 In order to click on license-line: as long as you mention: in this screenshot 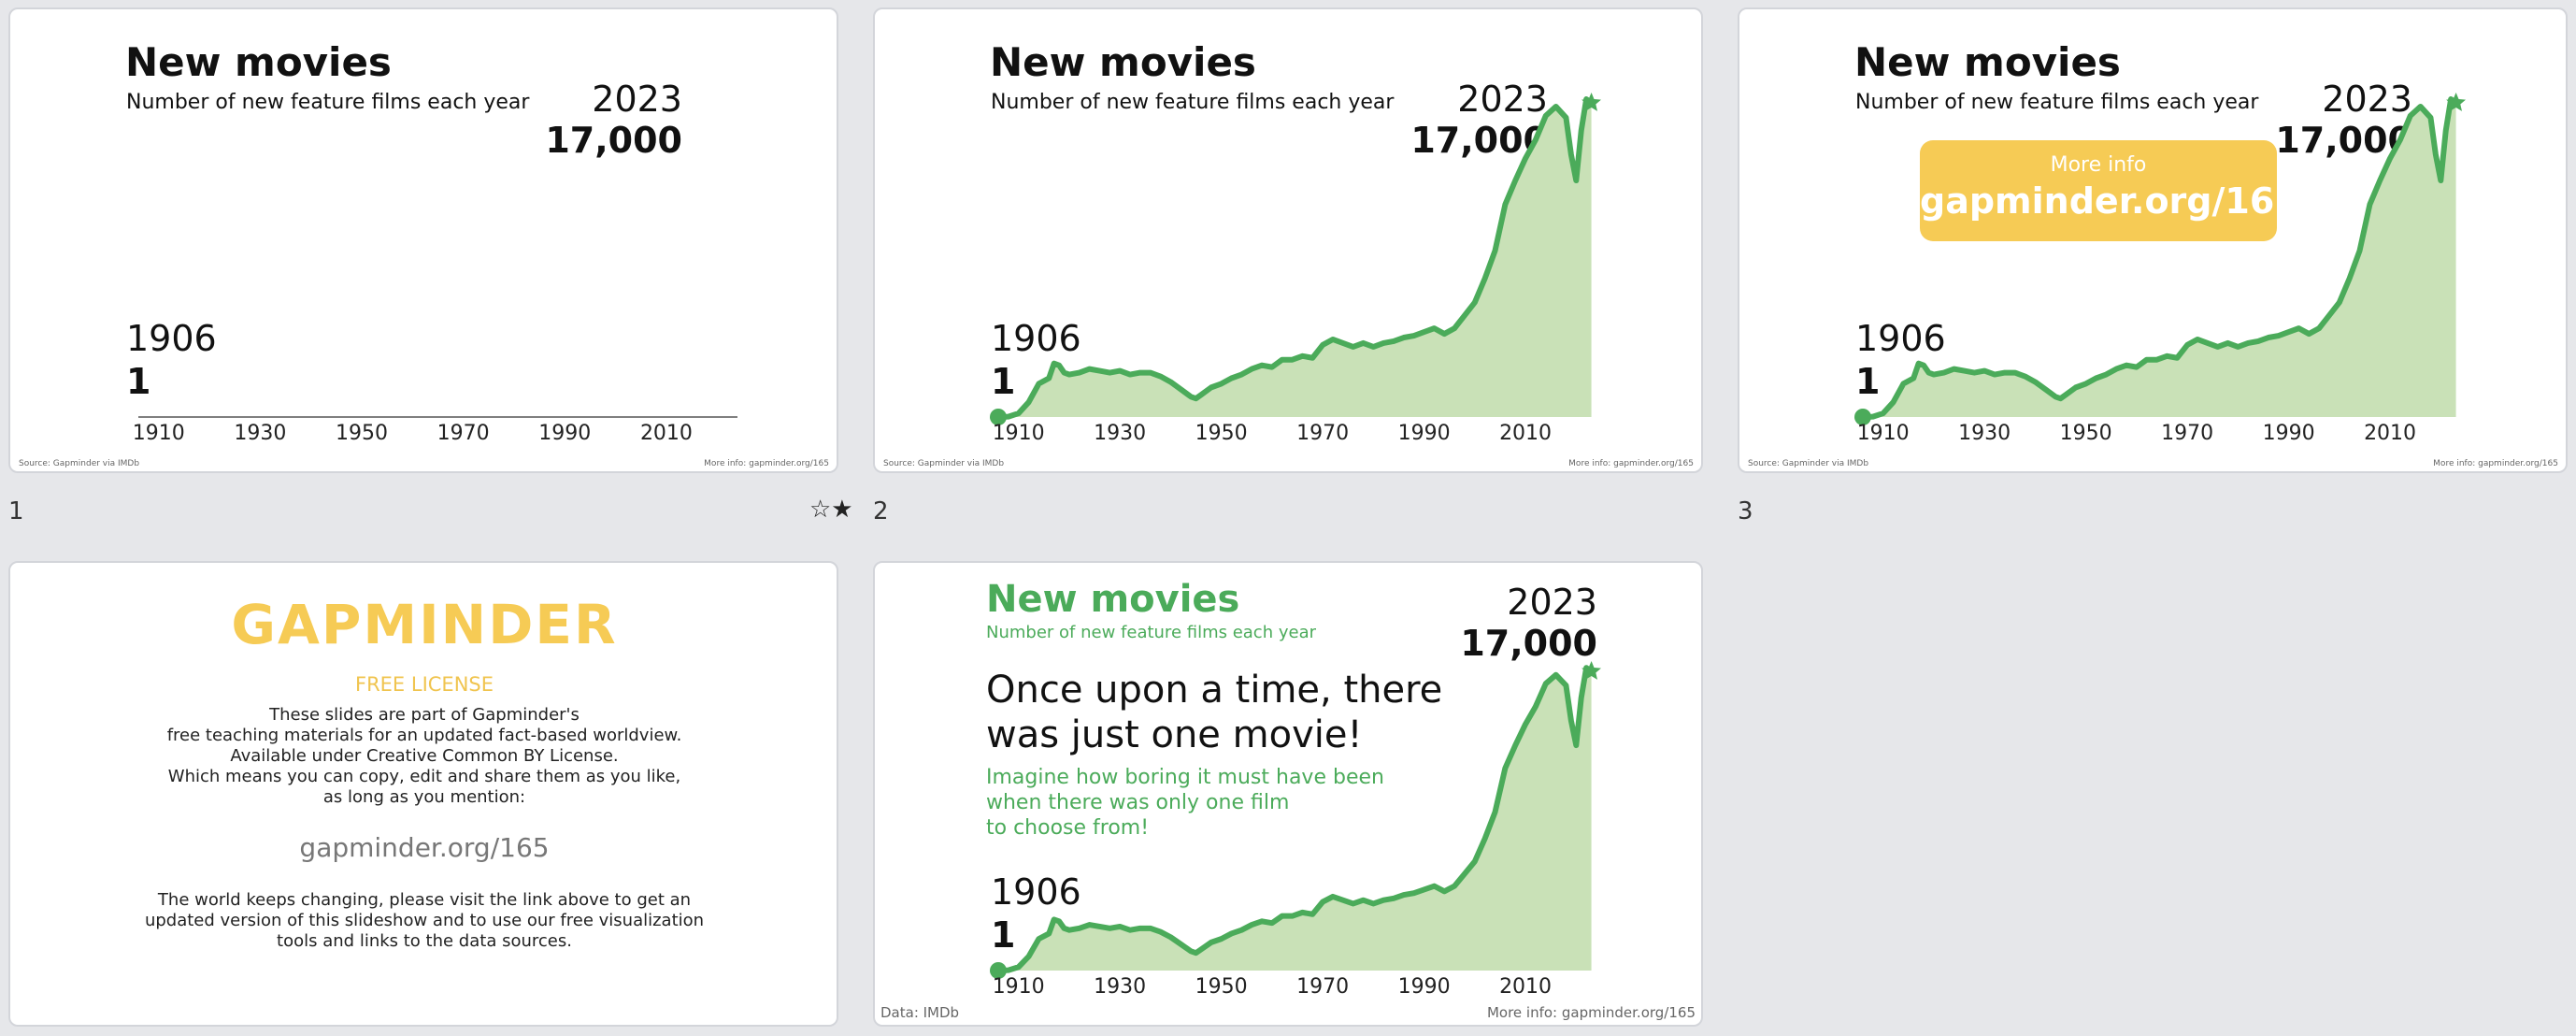, I will do `click(424, 797)`.